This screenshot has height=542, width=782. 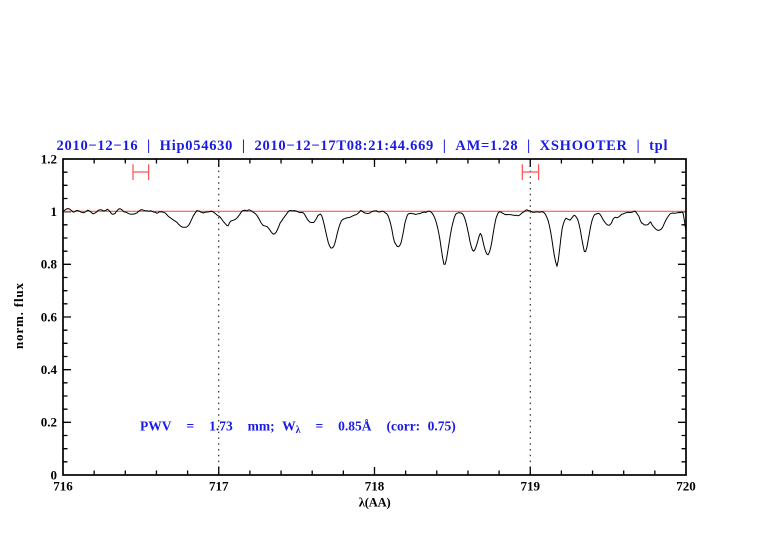 What do you see at coordinates (49, 316) in the screenshot?
I see `svg-text: 0.6` at bounding box center [49, 316].